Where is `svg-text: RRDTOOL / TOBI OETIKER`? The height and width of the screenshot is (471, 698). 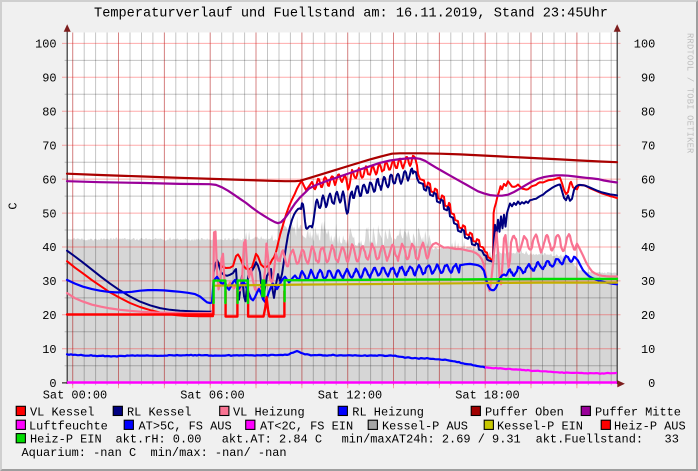 svg-text: RRDTOOL / TOBI OETIKER is located at coordinates (690, 93).